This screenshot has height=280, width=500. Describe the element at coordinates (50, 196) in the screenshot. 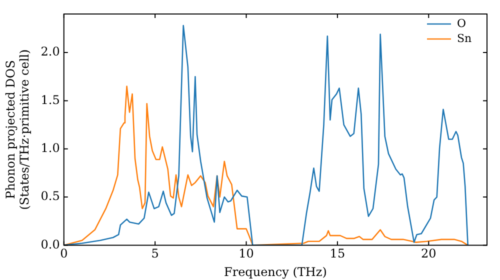

I see `y-tick-label: 0.5` at that location.